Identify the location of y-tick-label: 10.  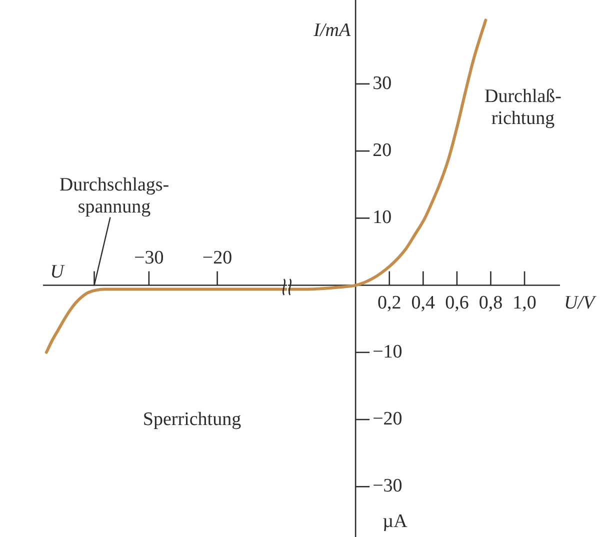
(382, 217).